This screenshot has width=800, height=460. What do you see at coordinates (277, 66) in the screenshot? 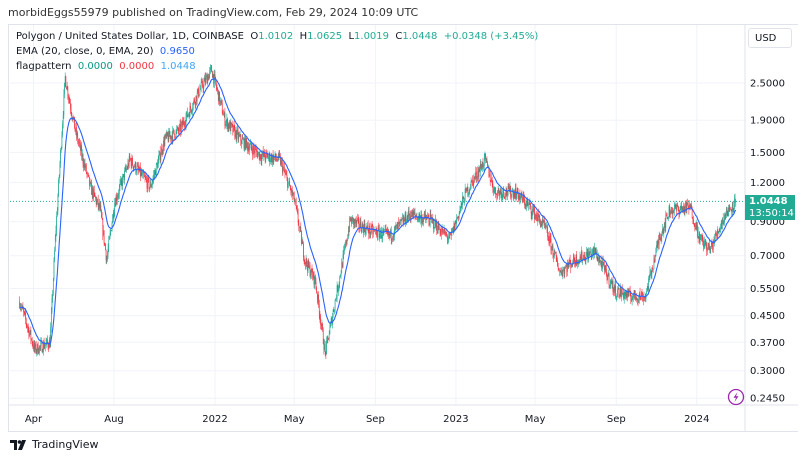
I see `flagpattern-legend-row: flagpattern 0.0000 0.0000 1.0448` at bounding box center [277, 66].